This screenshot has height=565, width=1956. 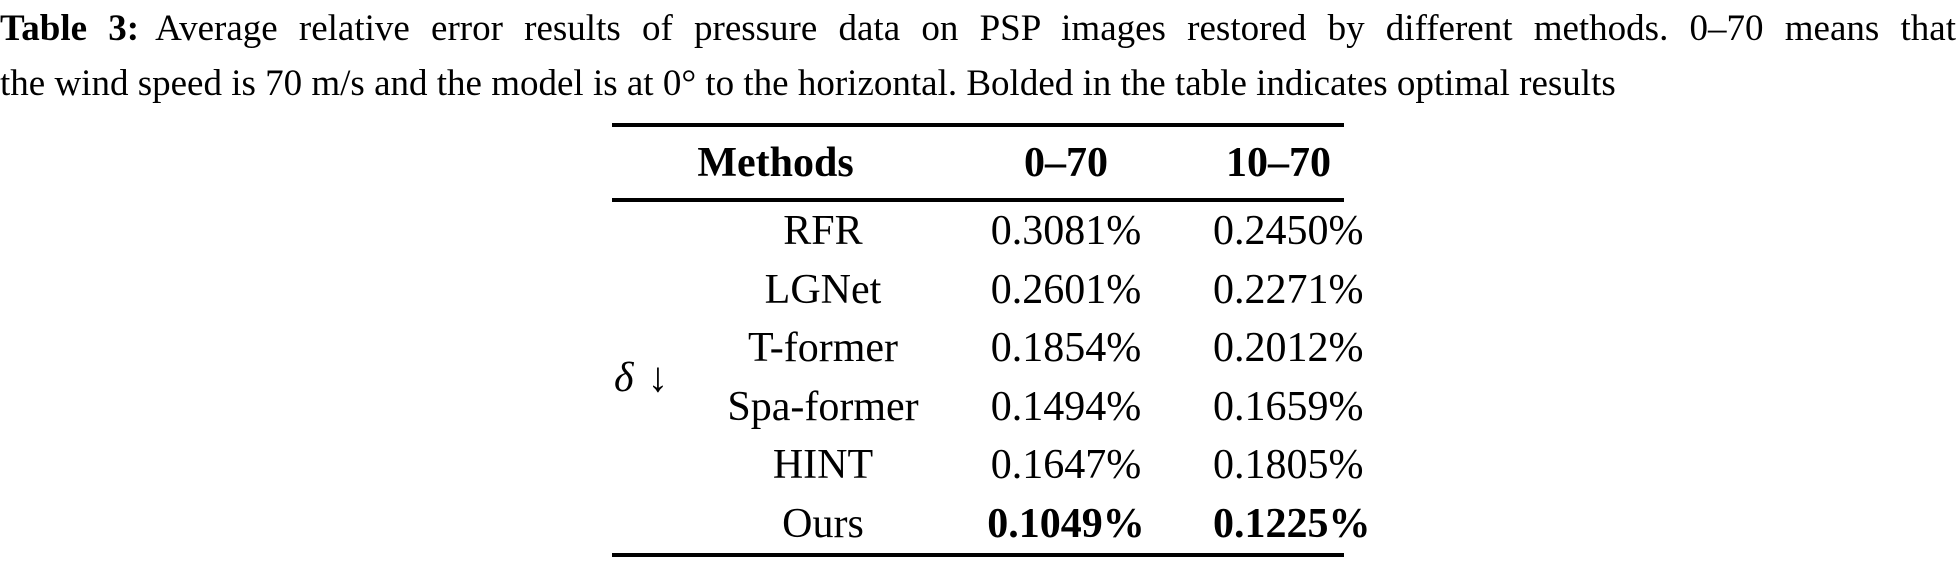 I want to click on table-row-method: LGNet, so click(x=823, y=289).